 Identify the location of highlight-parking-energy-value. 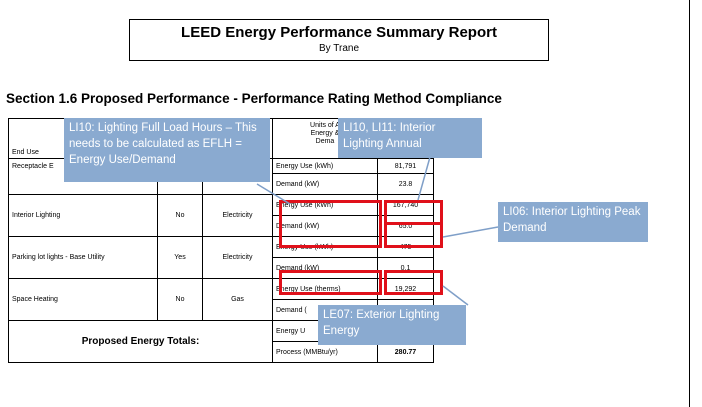
(413, 282).